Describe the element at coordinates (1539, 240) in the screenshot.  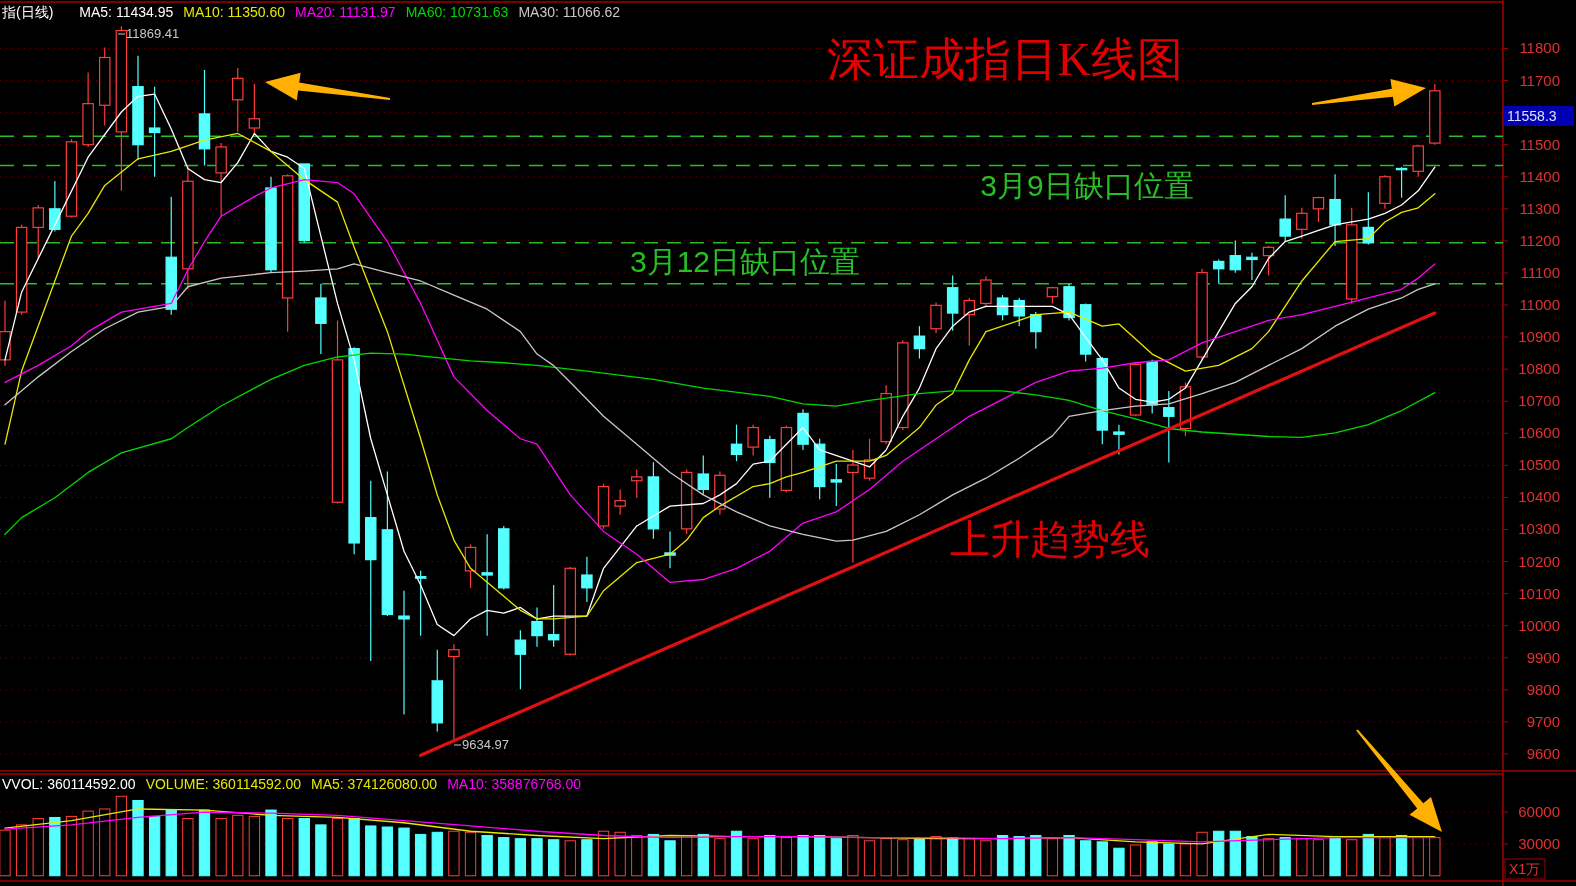
I see `y-tick-label: 11200` at that location.